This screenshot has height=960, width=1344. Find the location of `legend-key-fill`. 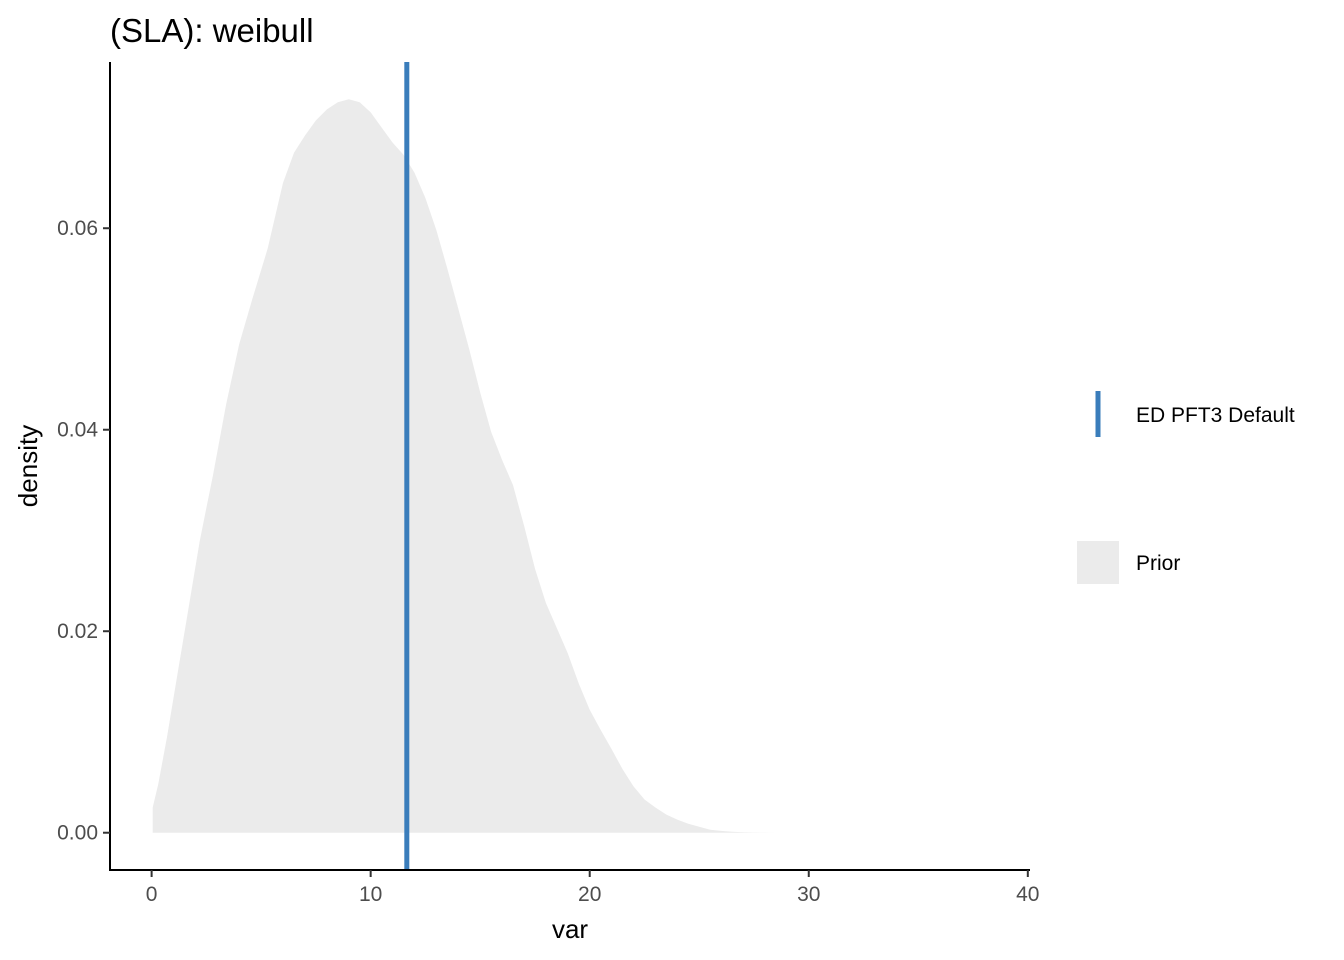

legend-key-fill is located at coordinates (1098, 562).